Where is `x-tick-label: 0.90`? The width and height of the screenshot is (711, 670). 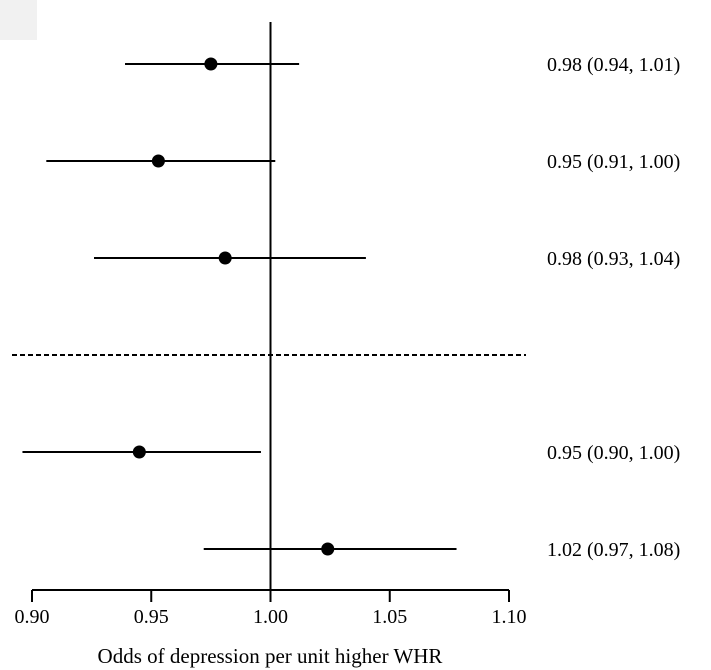 x-tick-label: 0.90 is located at coordinates (32, 617).